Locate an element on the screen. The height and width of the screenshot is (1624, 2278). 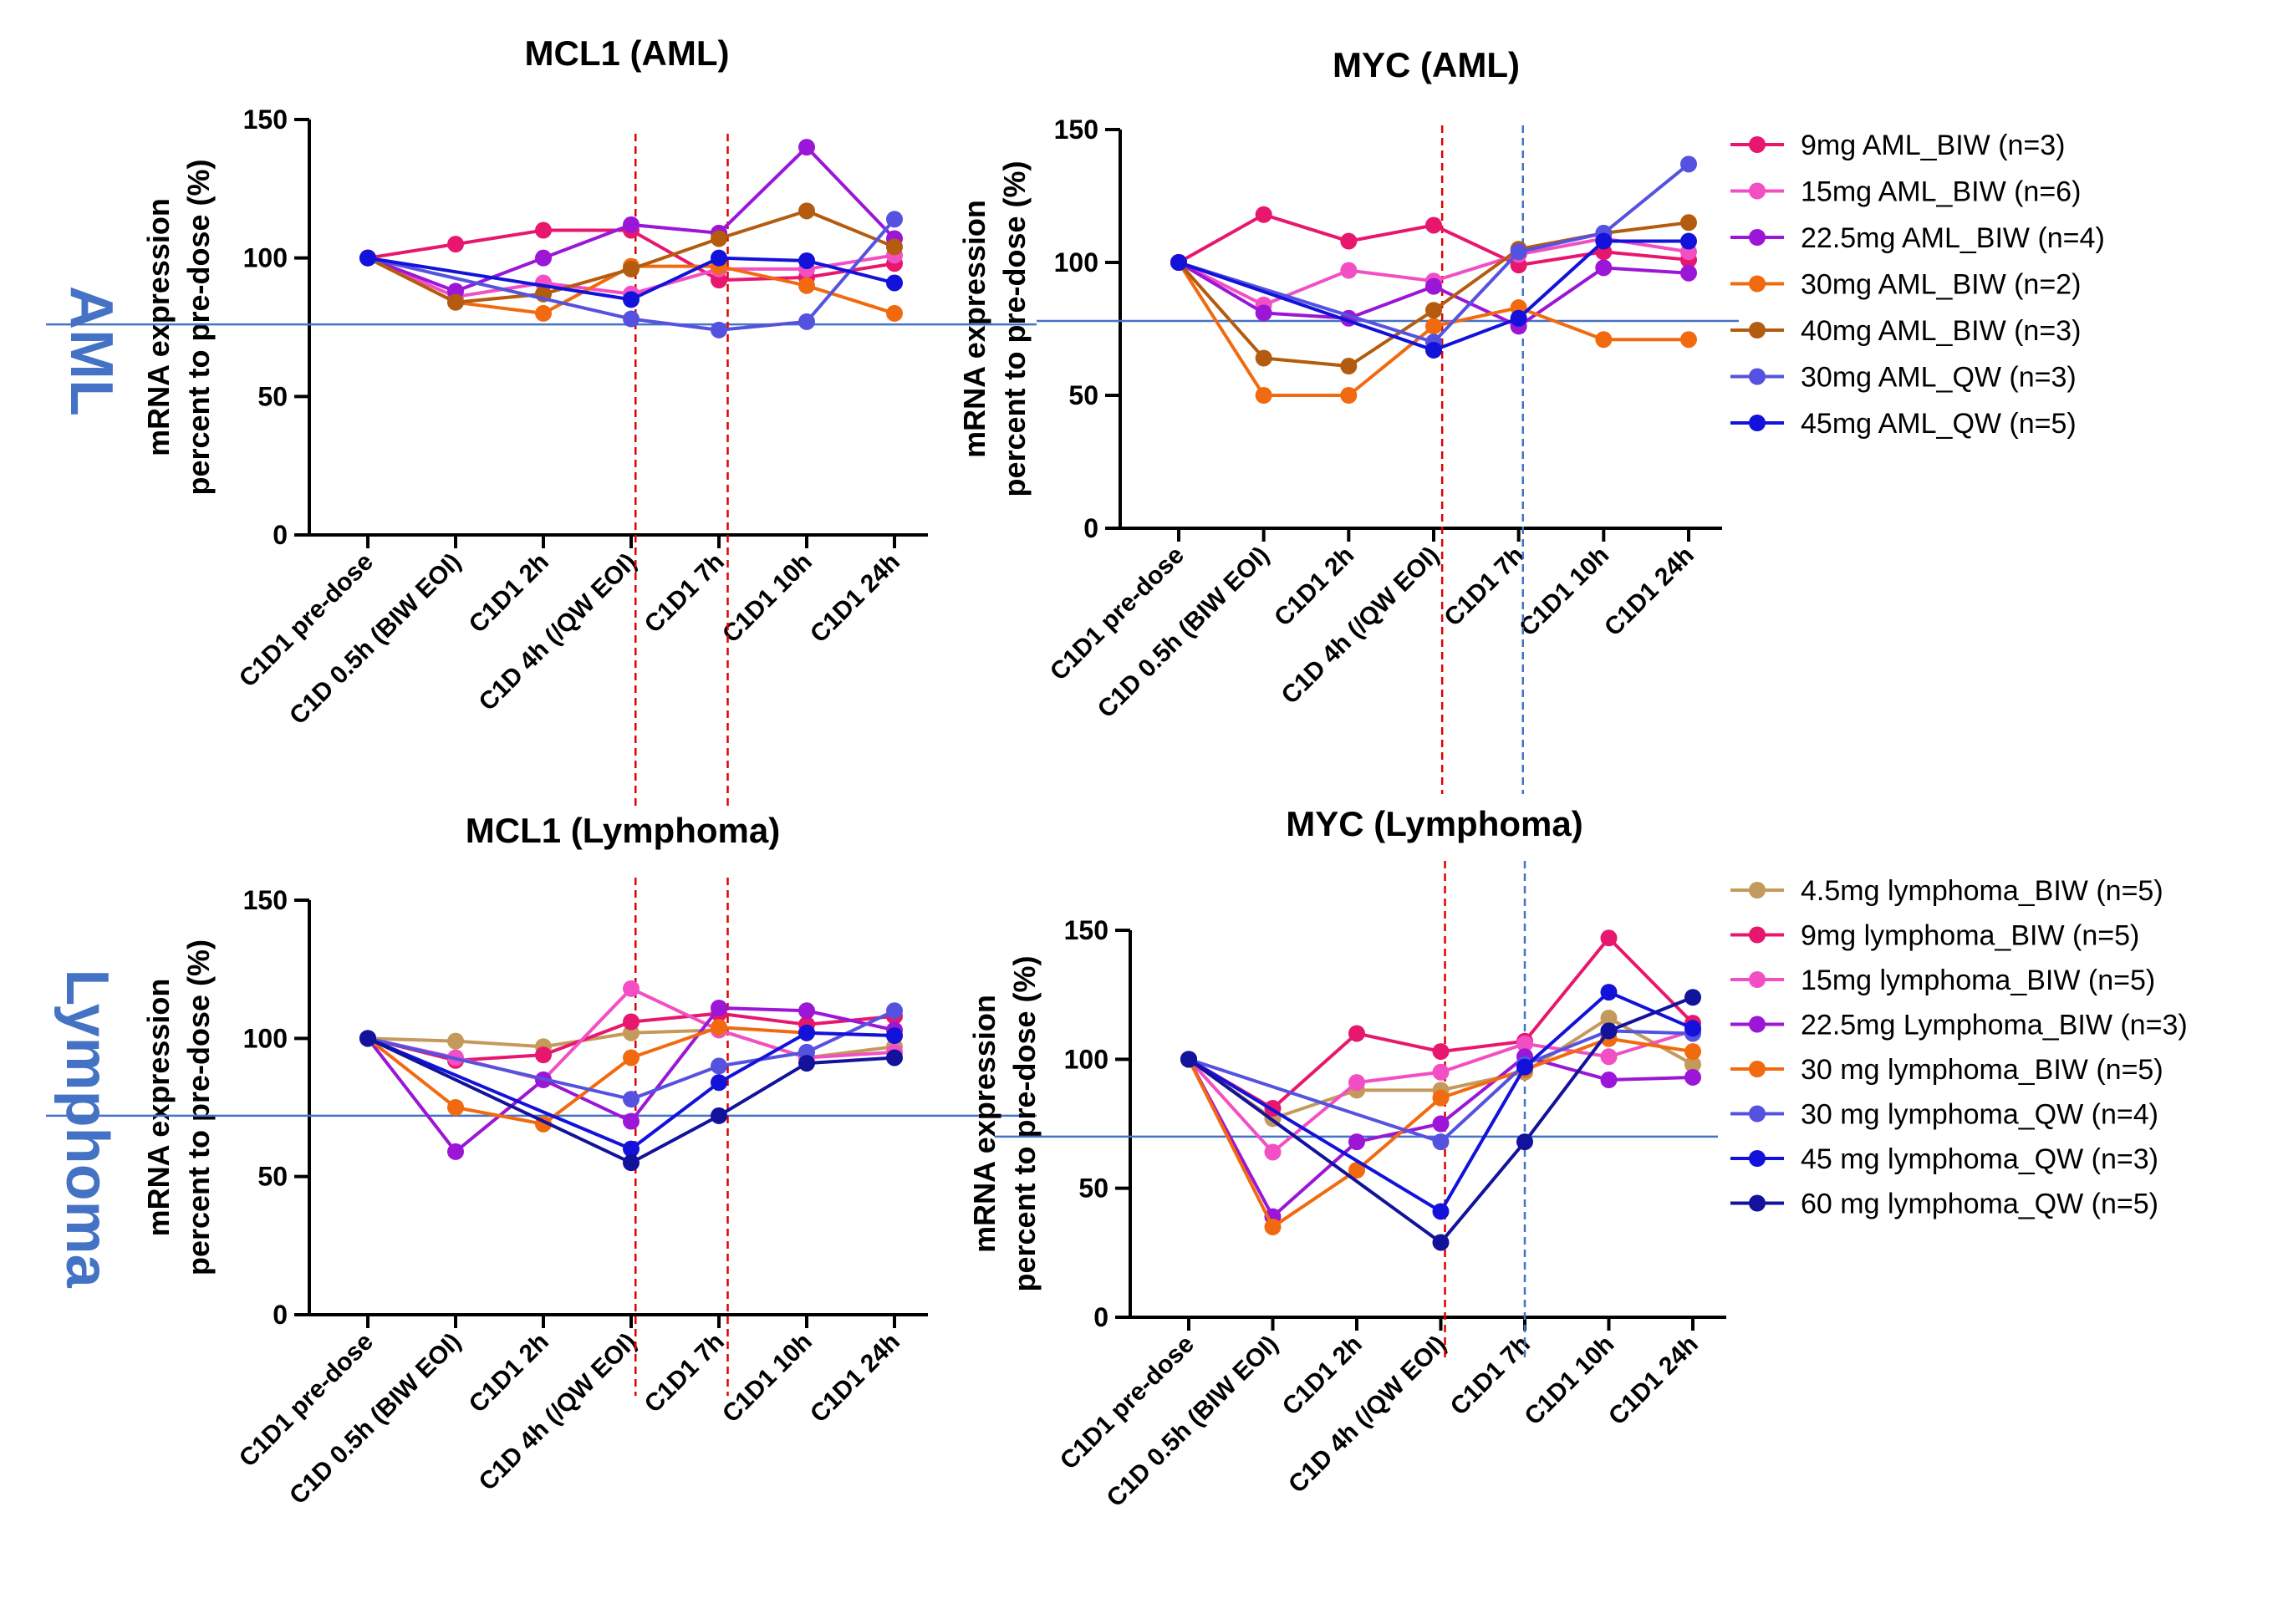
legend-label: 30 mg lymphoma_QW (n=4) is located at coordinates (1979, 1115).